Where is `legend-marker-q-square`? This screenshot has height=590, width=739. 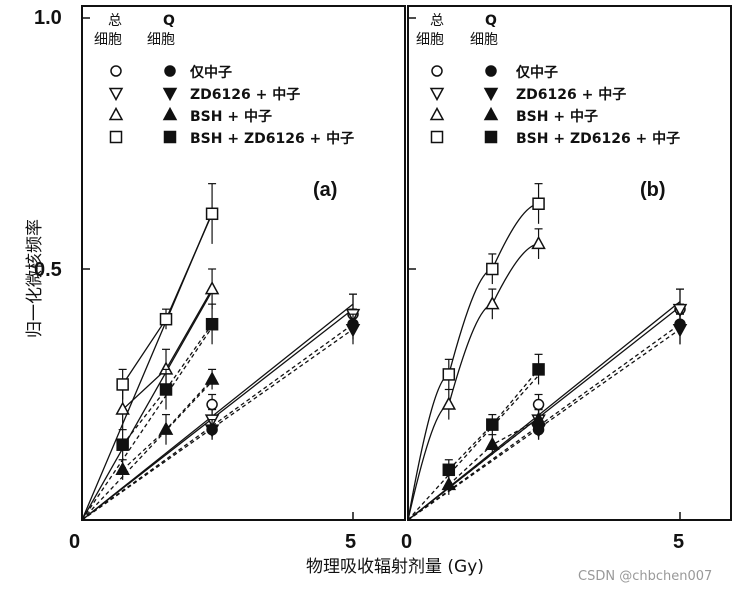 legend-marker-q-square is located at coordinates (491, 137).